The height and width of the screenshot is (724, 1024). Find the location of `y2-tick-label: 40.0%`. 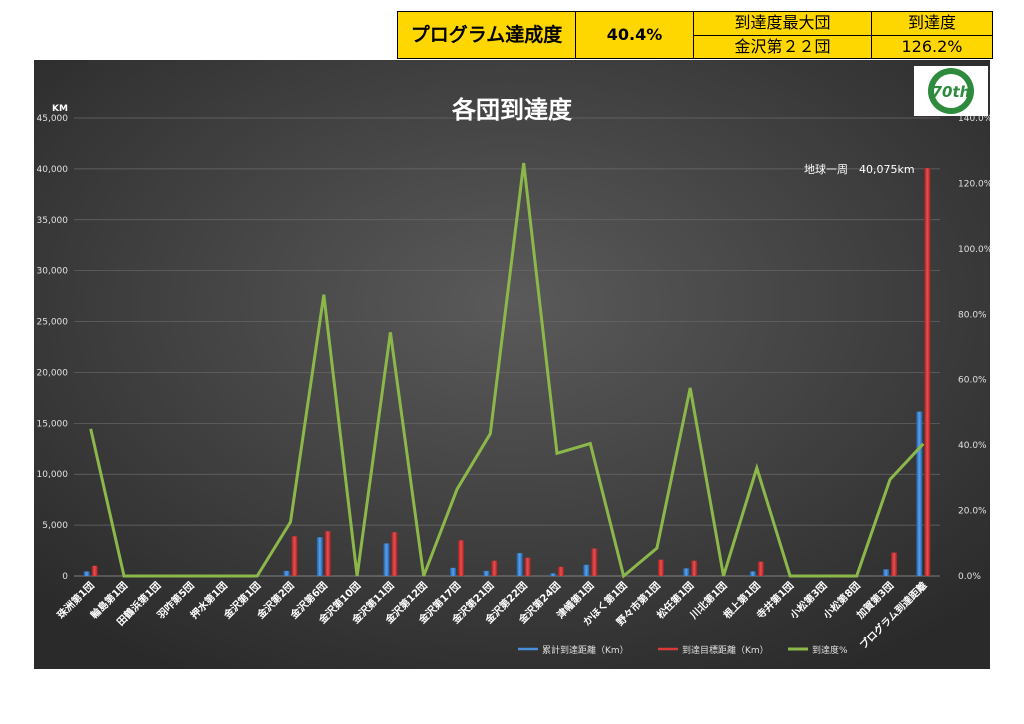

y2-tick-label: 40.0% is located at coordinates (972, 446).